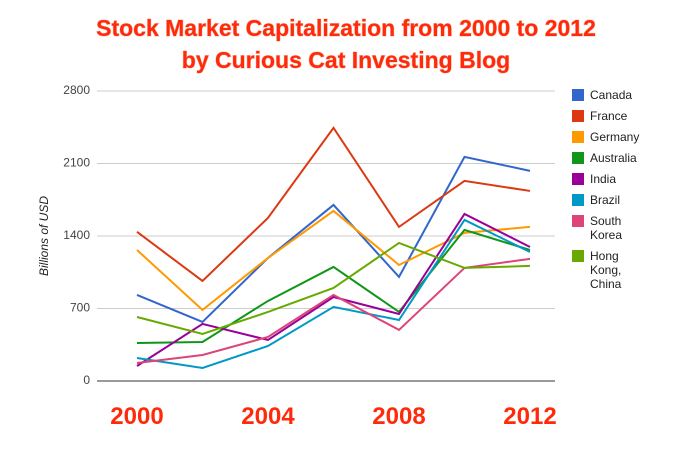  I want to click on y-axis-label: Billions of USD, so click(44, 236).